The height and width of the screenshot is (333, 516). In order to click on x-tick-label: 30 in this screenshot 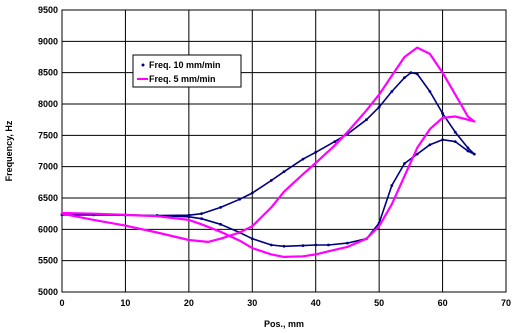, I will do `click(252, 303)`.